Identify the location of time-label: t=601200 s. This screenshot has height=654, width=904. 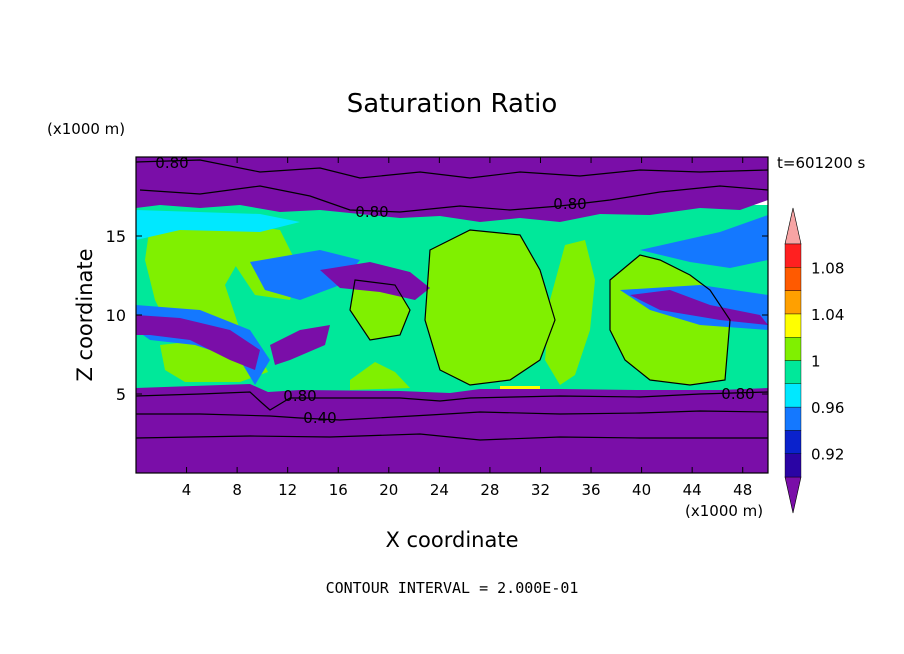
(821, 163).